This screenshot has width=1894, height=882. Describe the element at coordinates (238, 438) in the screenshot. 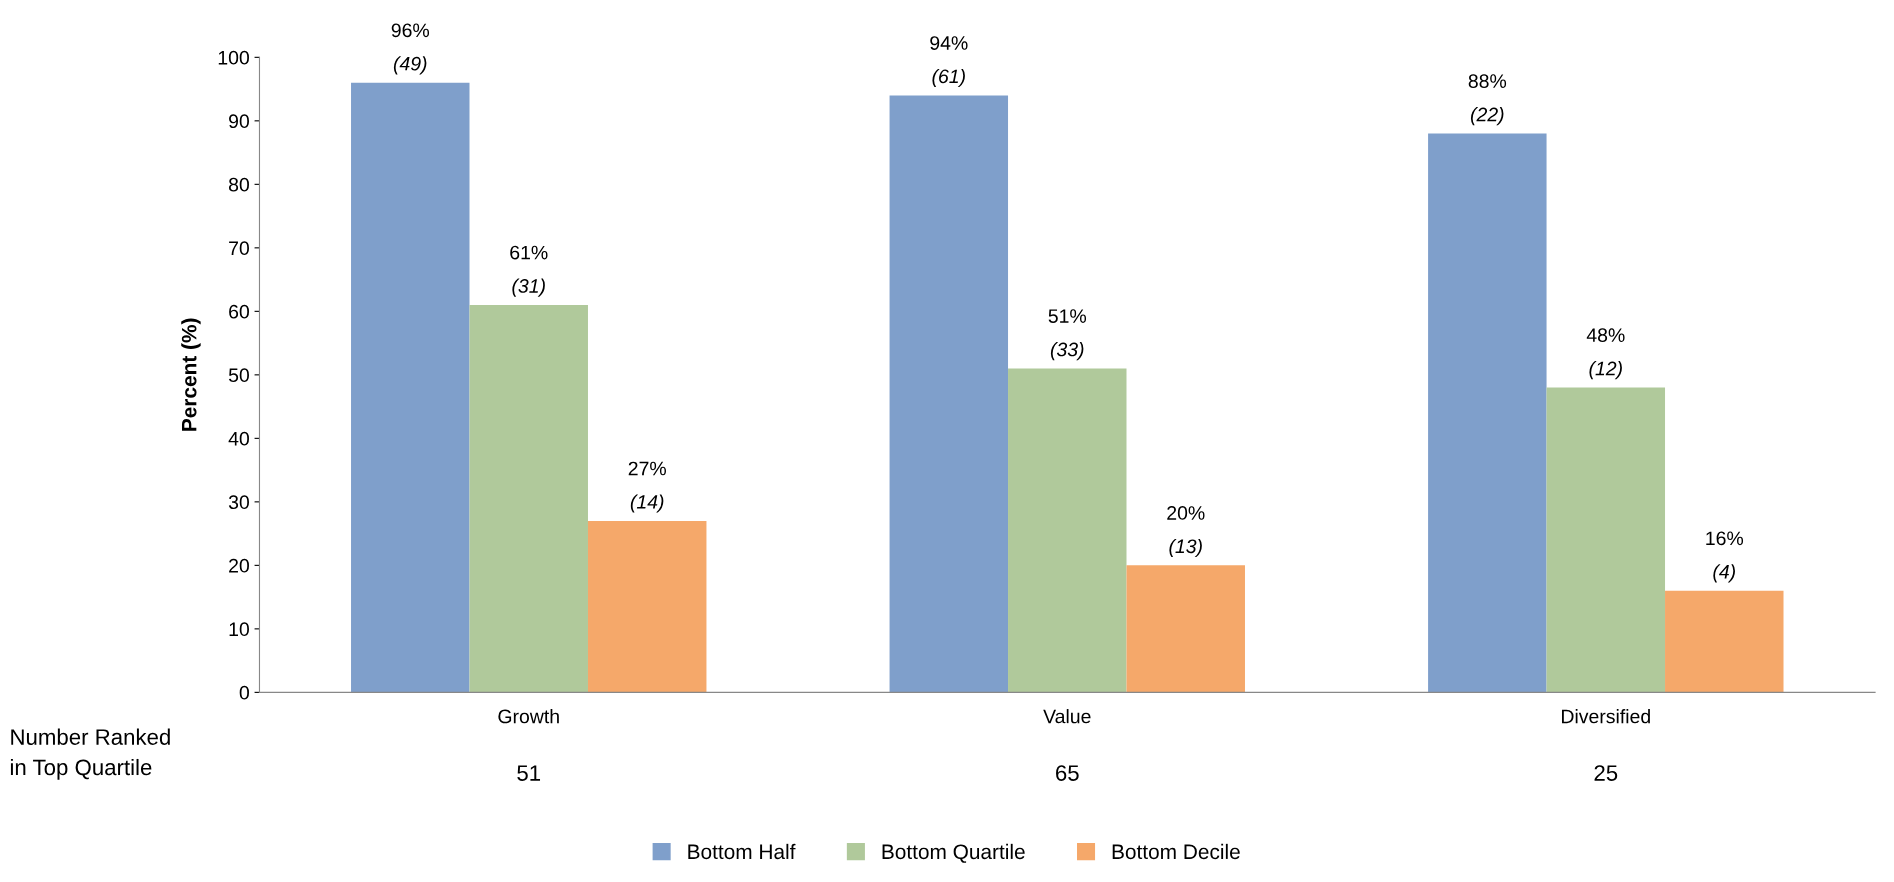

I see `y-tick-label: 40` at that location.